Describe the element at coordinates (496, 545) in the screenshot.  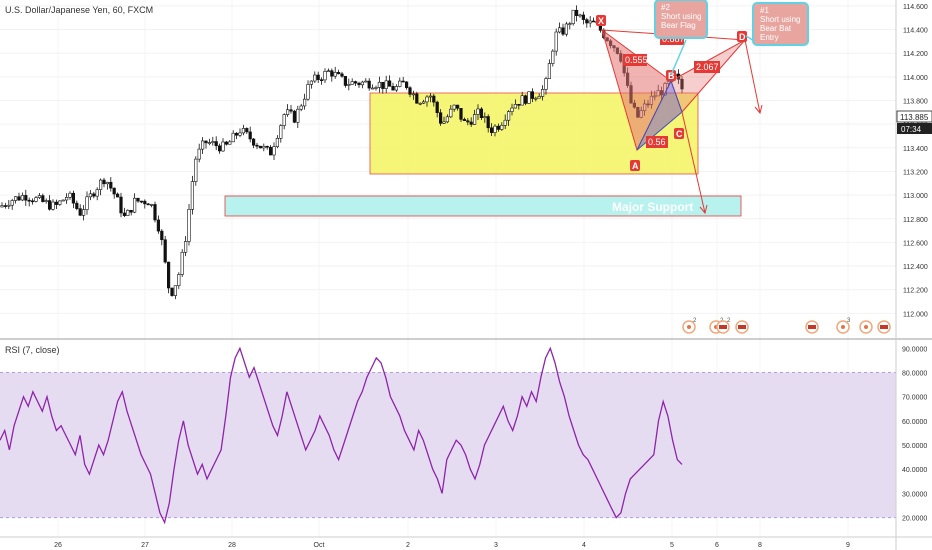
I see `time-tick-label: 3` at that location.